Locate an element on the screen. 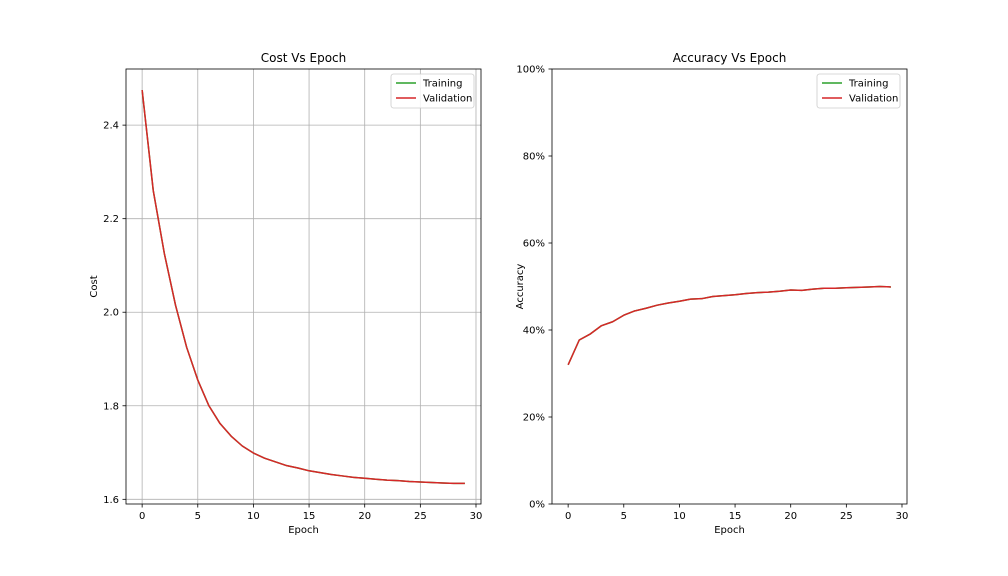 The width and height of the screenshot is (1008, 576). y-tick-label: 100% is located at coordinates (530, 70).